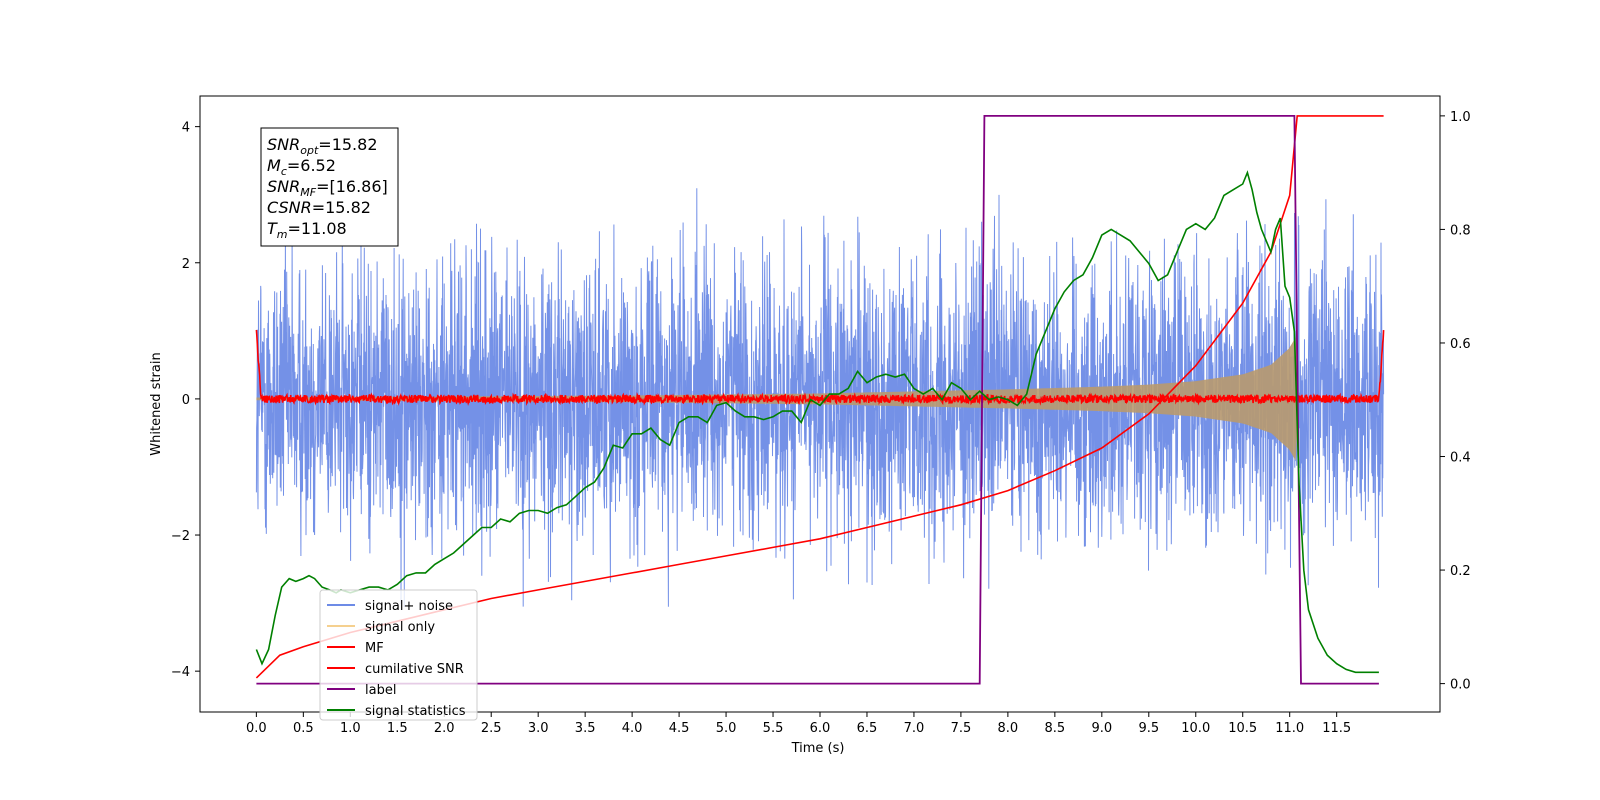 The height and width of the screenshot is (800, 1600). What do you see at coordinates (1148, 728) in the screenshot?
I see `x-tick-label: 9.5` at bounding box center [1148, 728].